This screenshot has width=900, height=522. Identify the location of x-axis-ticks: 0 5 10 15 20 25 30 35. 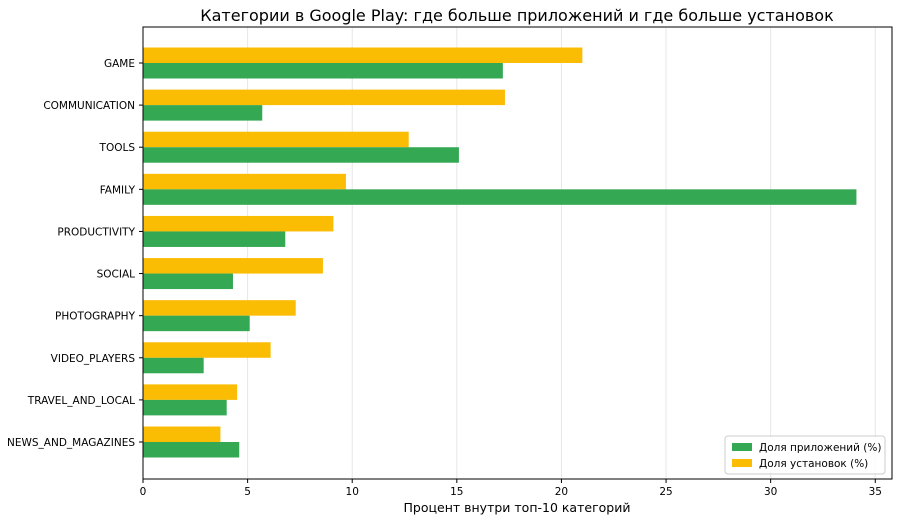
(511, 488).